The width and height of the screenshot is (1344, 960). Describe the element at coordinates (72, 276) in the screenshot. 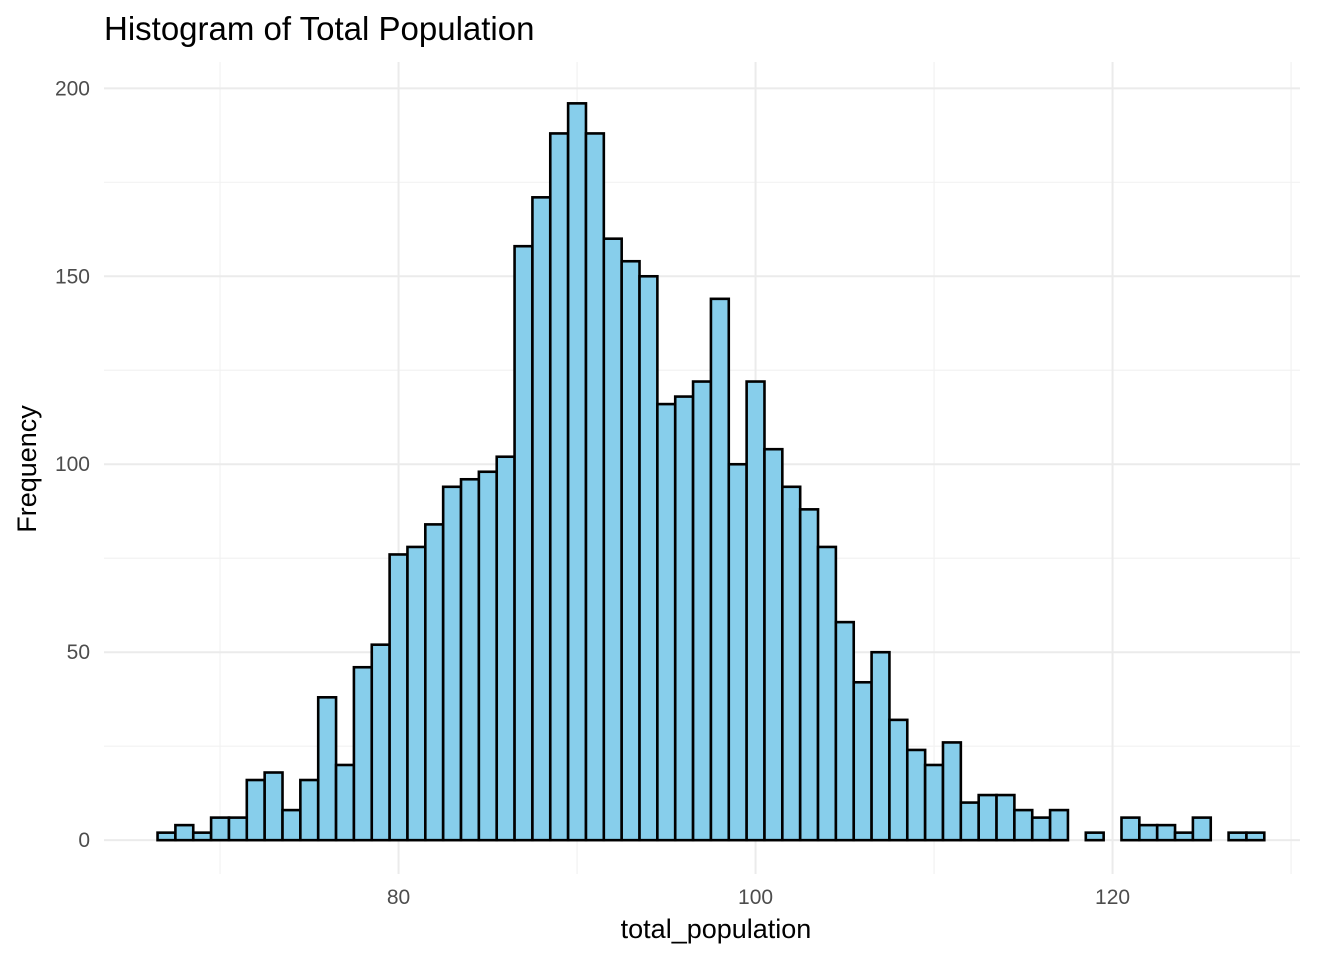

I see `y-tick-label: 150` at that location.